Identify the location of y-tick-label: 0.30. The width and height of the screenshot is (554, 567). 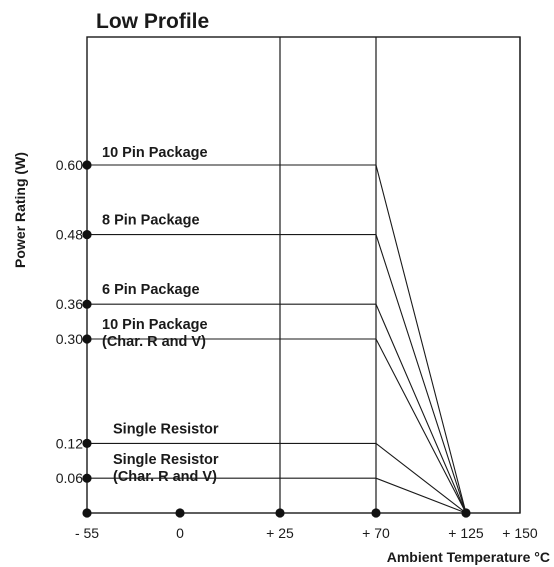
(69, 339).